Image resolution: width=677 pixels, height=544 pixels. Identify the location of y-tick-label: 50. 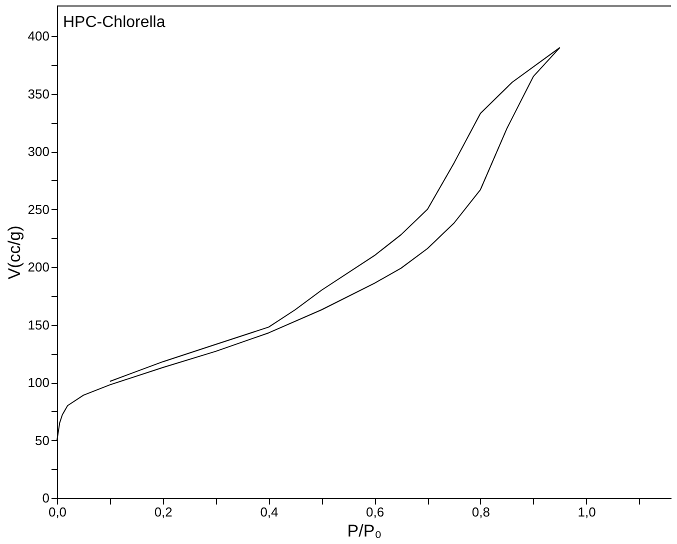
(42, 440).